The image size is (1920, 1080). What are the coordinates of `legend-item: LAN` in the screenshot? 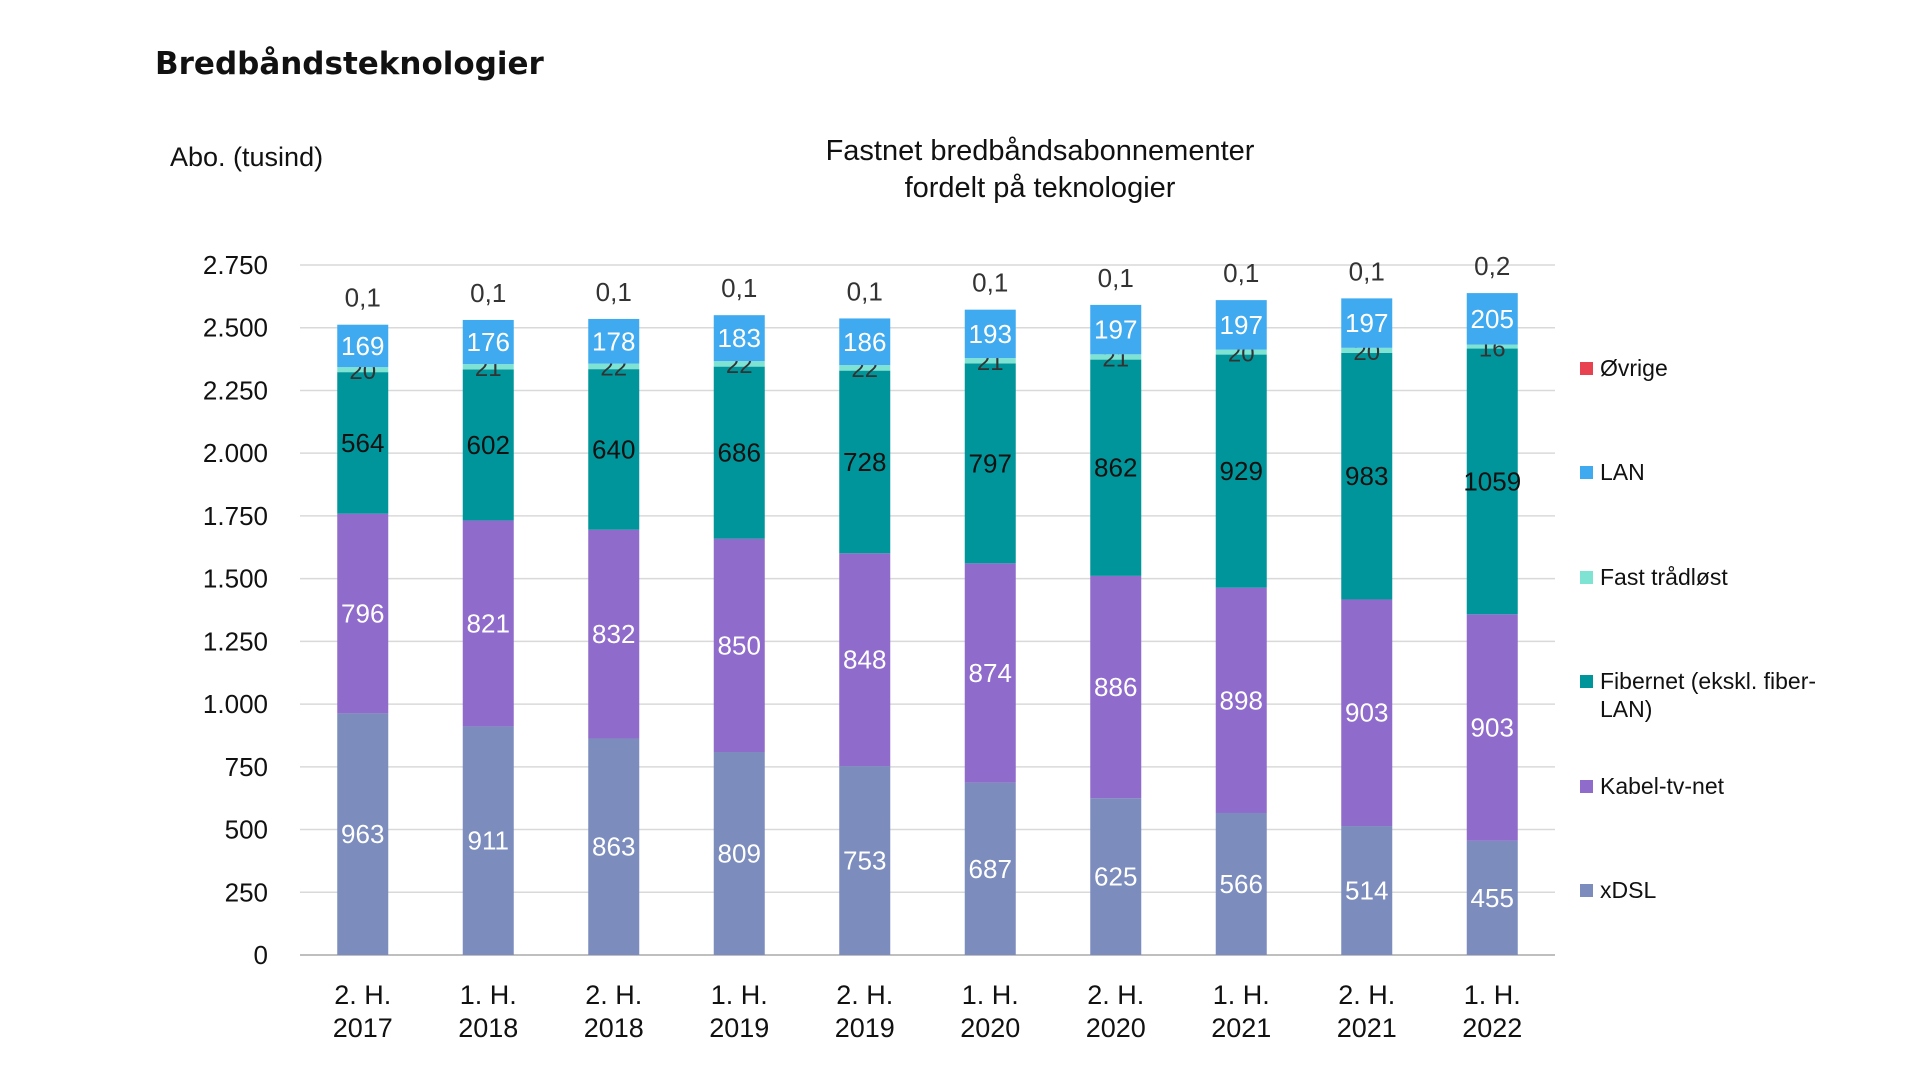 It's located at (1700, 472).